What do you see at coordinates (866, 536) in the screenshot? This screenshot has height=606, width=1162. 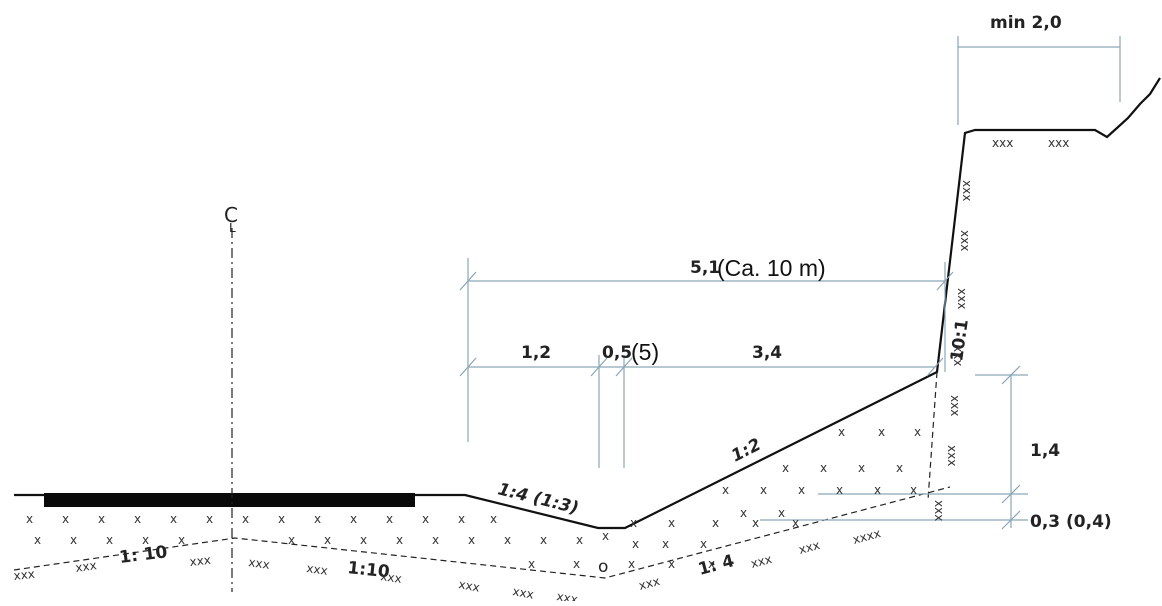 I see `fill-mark: xxxx` at bounding box center [866, 536].